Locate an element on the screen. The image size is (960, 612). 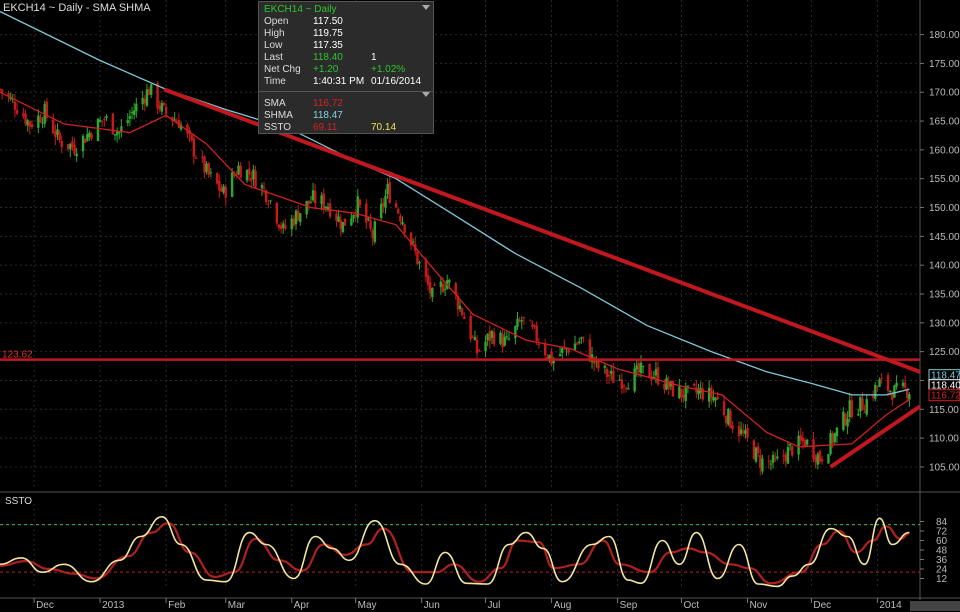
price-tick-label: 110.00 is located at coordinates (944, 439).